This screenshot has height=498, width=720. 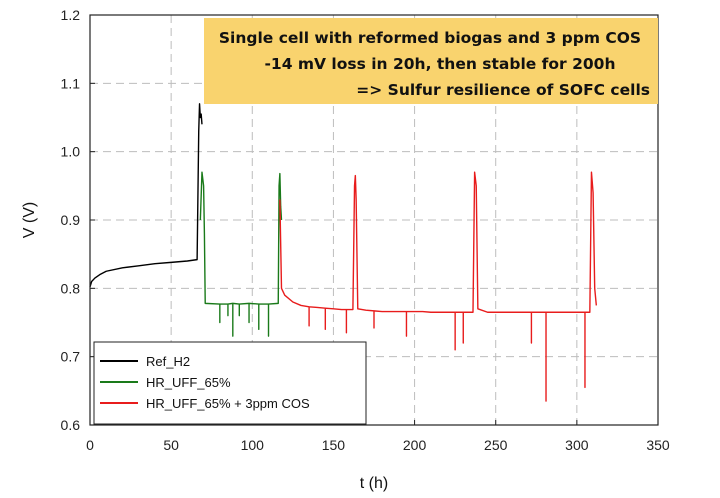 I want to click on y-tick-label: 0.7, so click(x=71, y=357).